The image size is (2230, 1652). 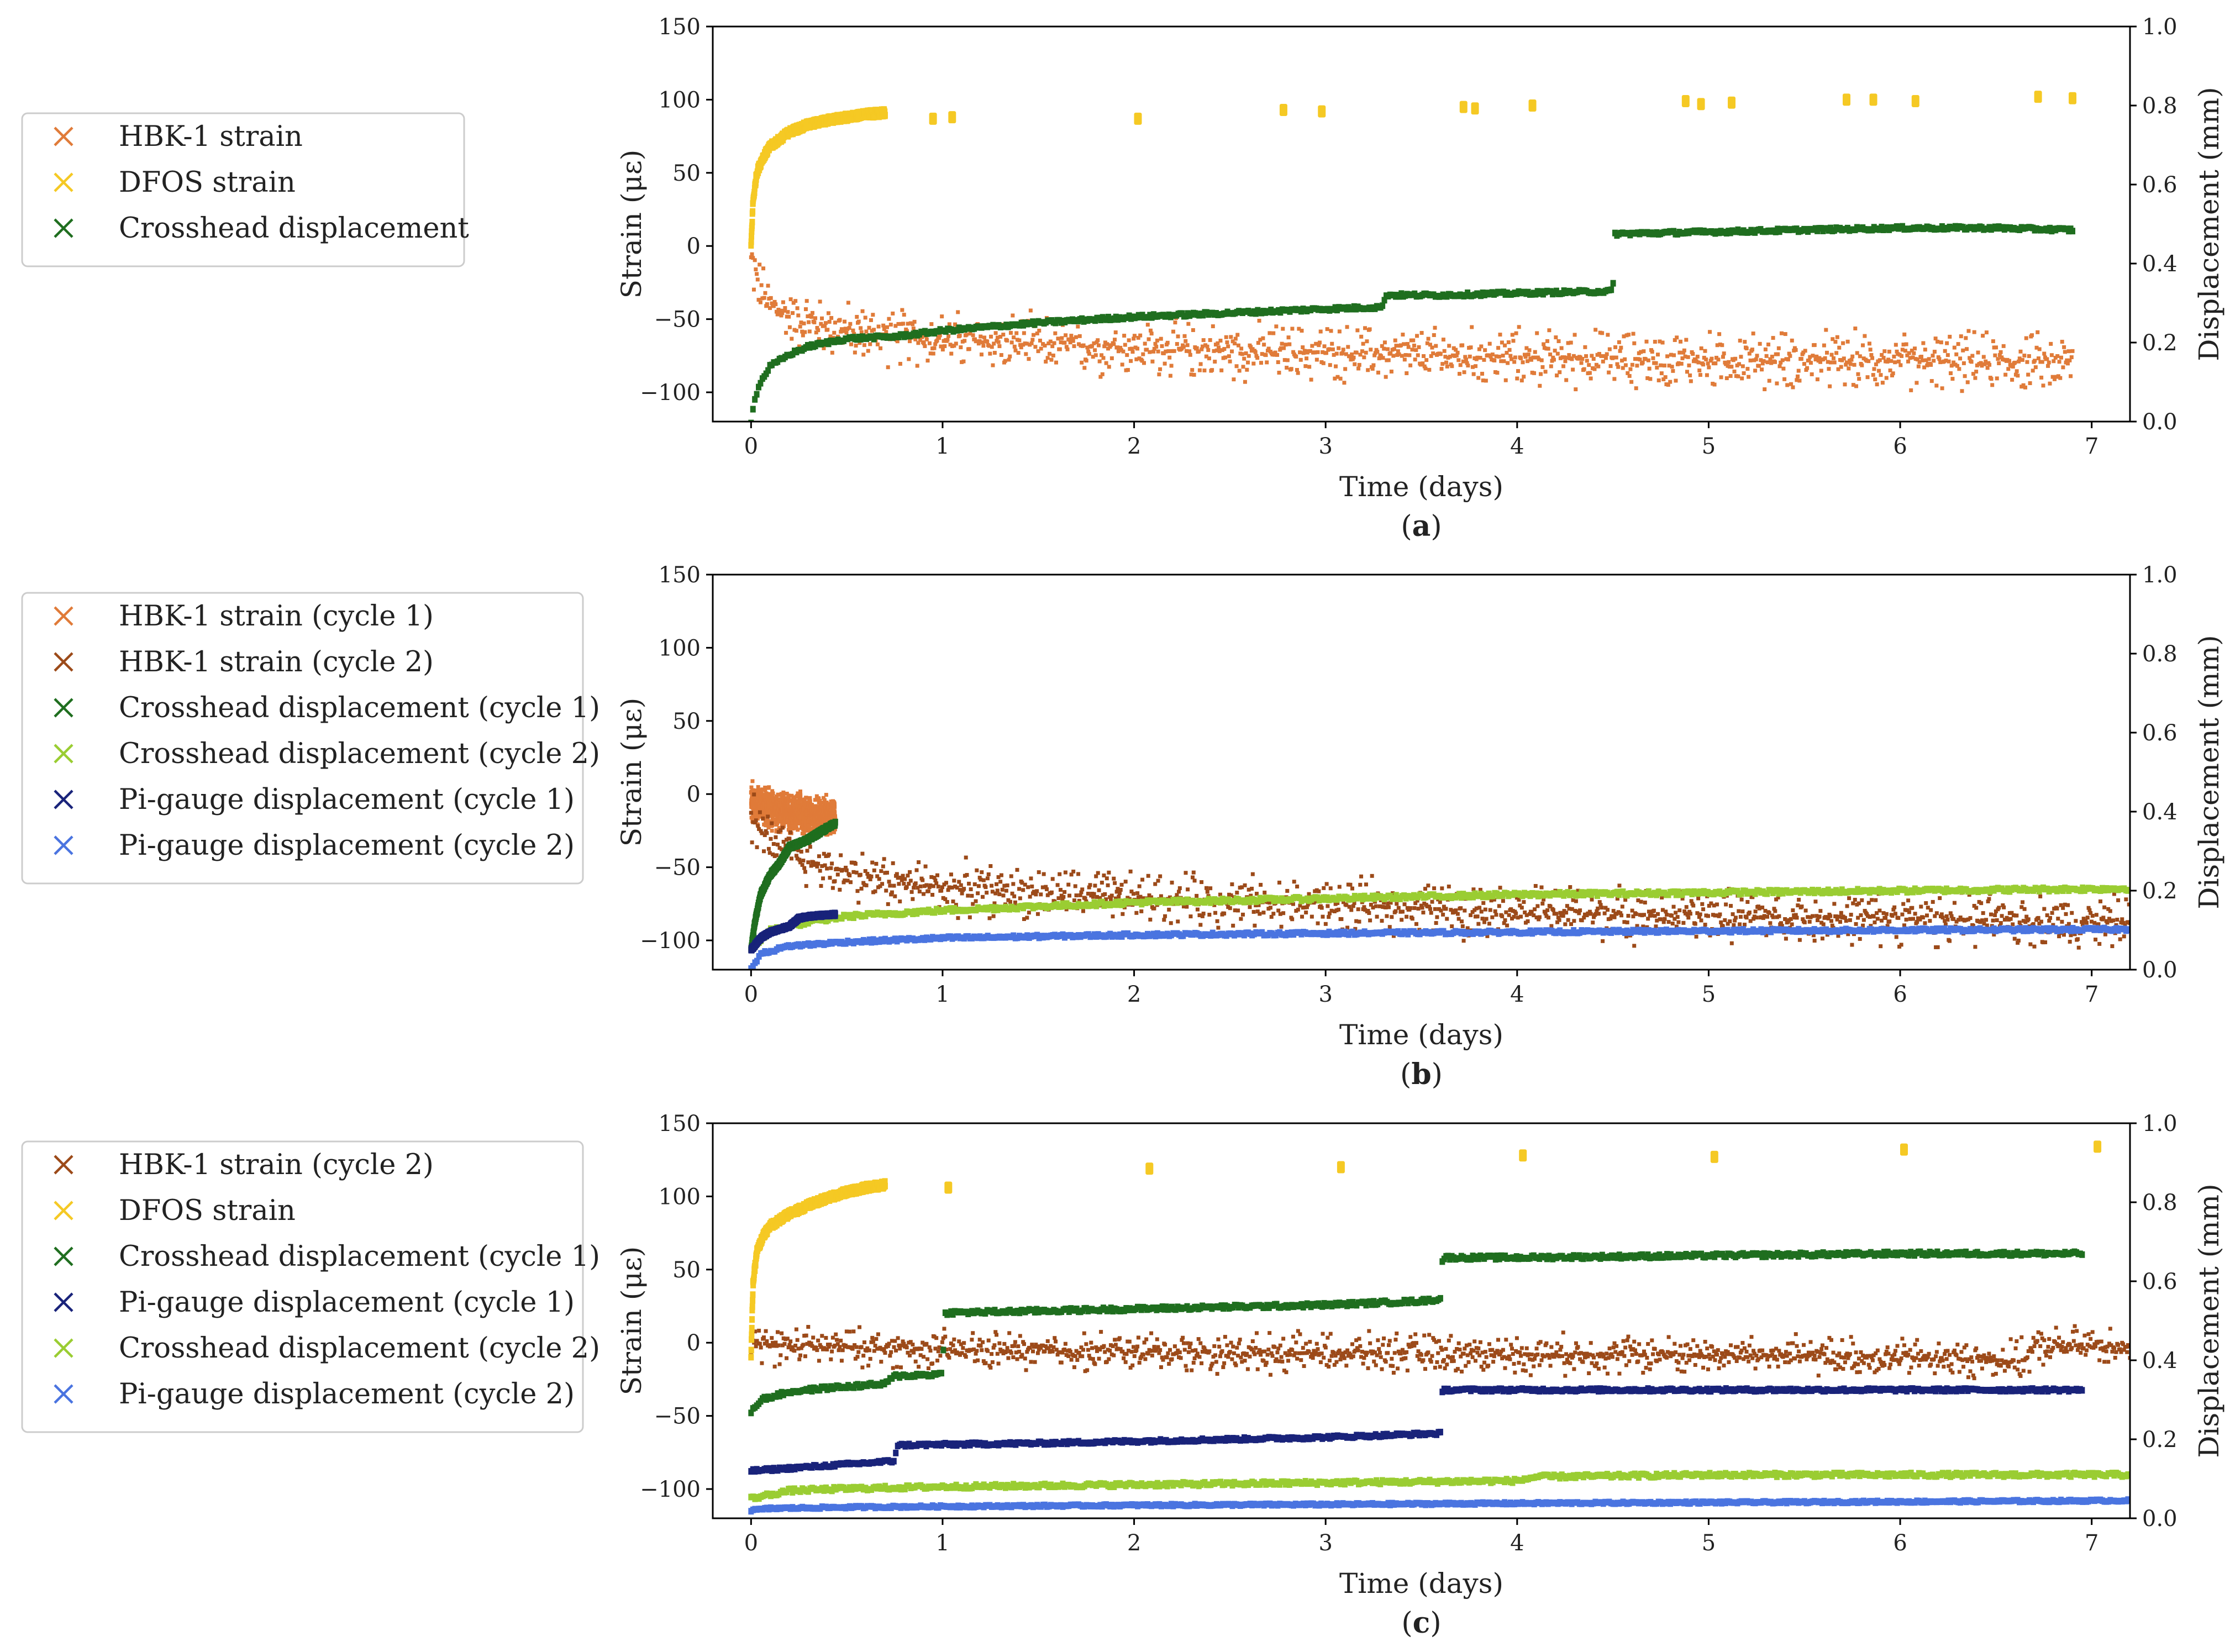 What do you see at coordinates (942, 446) in the screenshot?
I see `x-tick-label: 1` at bounding box center [942, 446].